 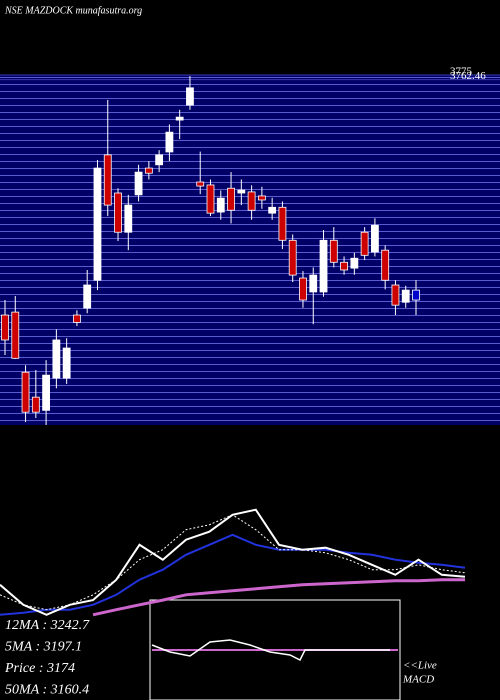 What do you see at coordinates (420, 666) in the screenshot?
I see `macd-note: <<Live` at bounding box center [420, 666].